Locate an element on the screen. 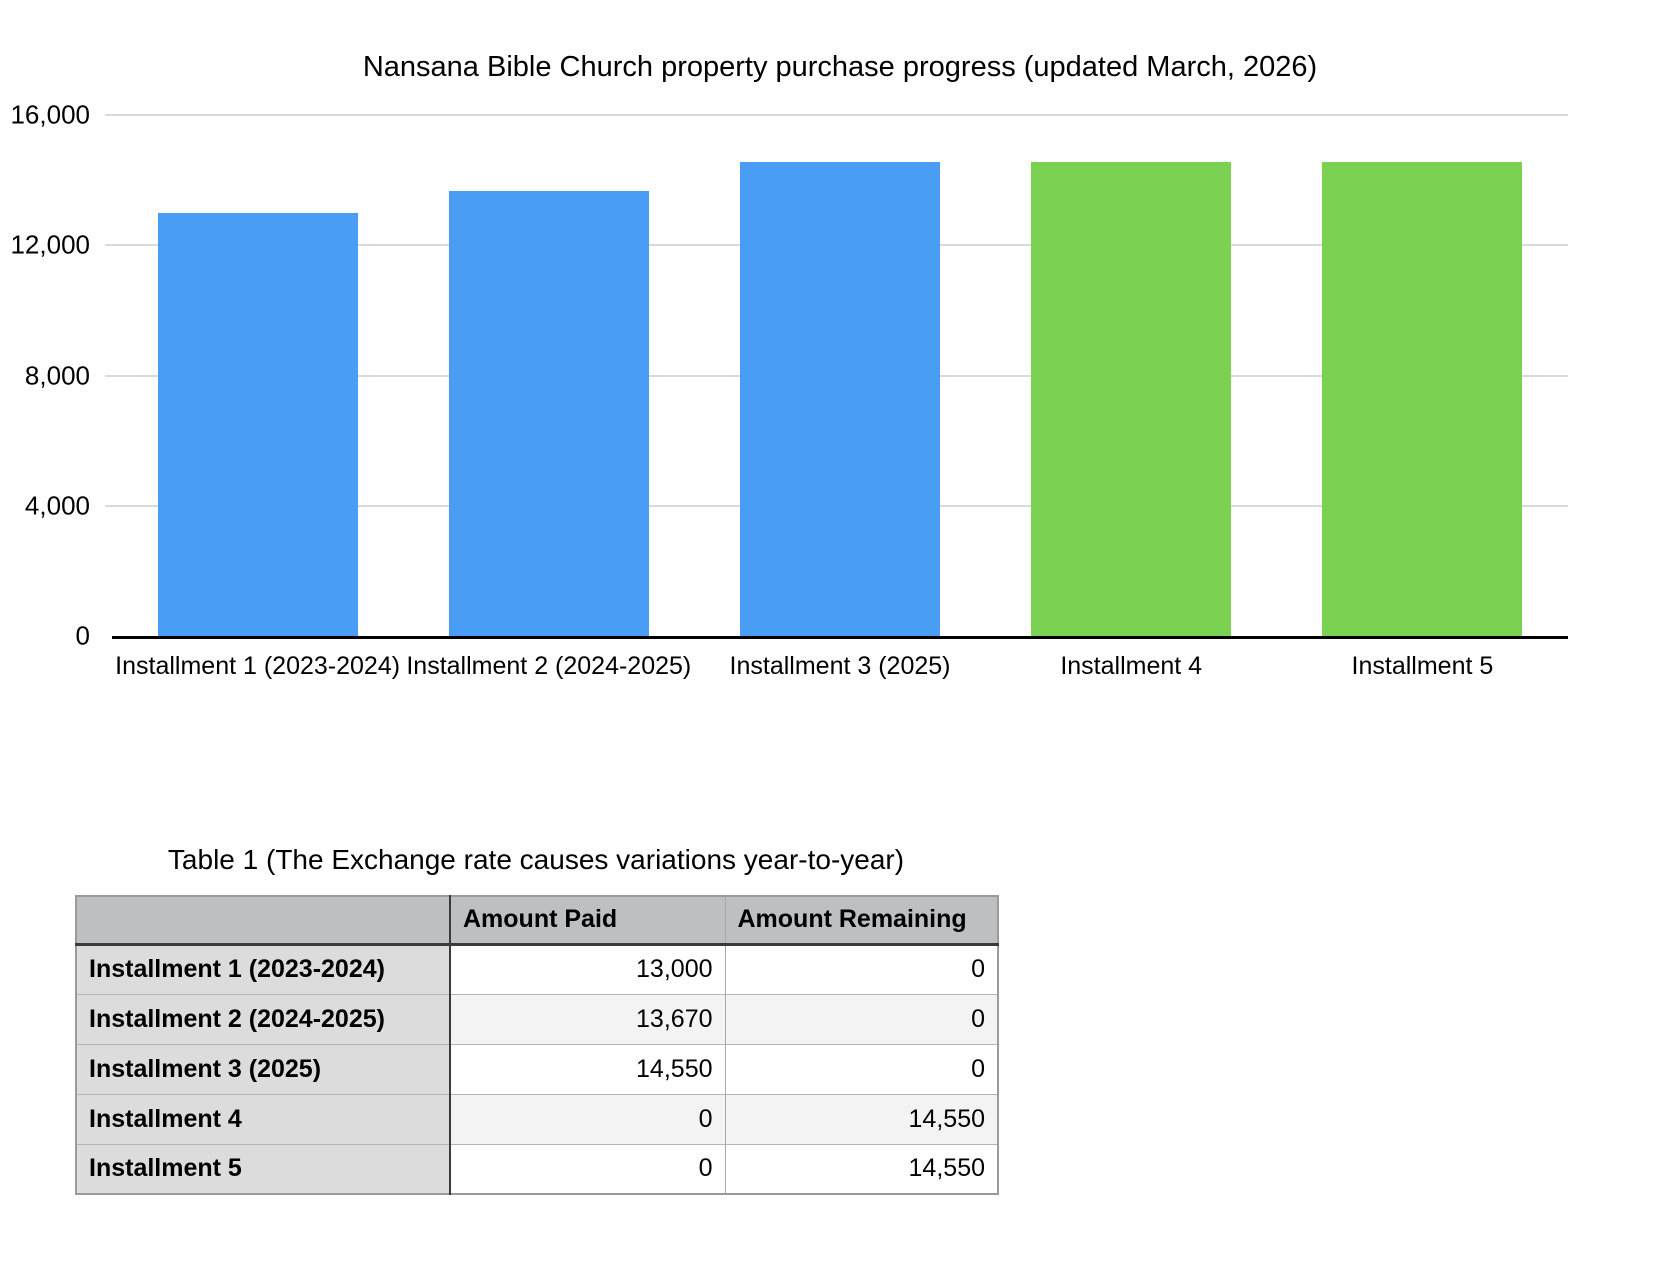  table-row: Installment 4 0 14,550 is located at coordinates (537, 1118).